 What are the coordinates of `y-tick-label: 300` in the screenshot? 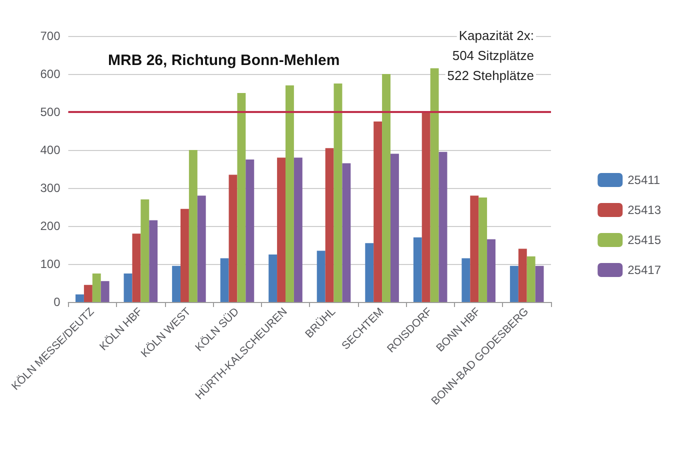 It's located at (50, 188).